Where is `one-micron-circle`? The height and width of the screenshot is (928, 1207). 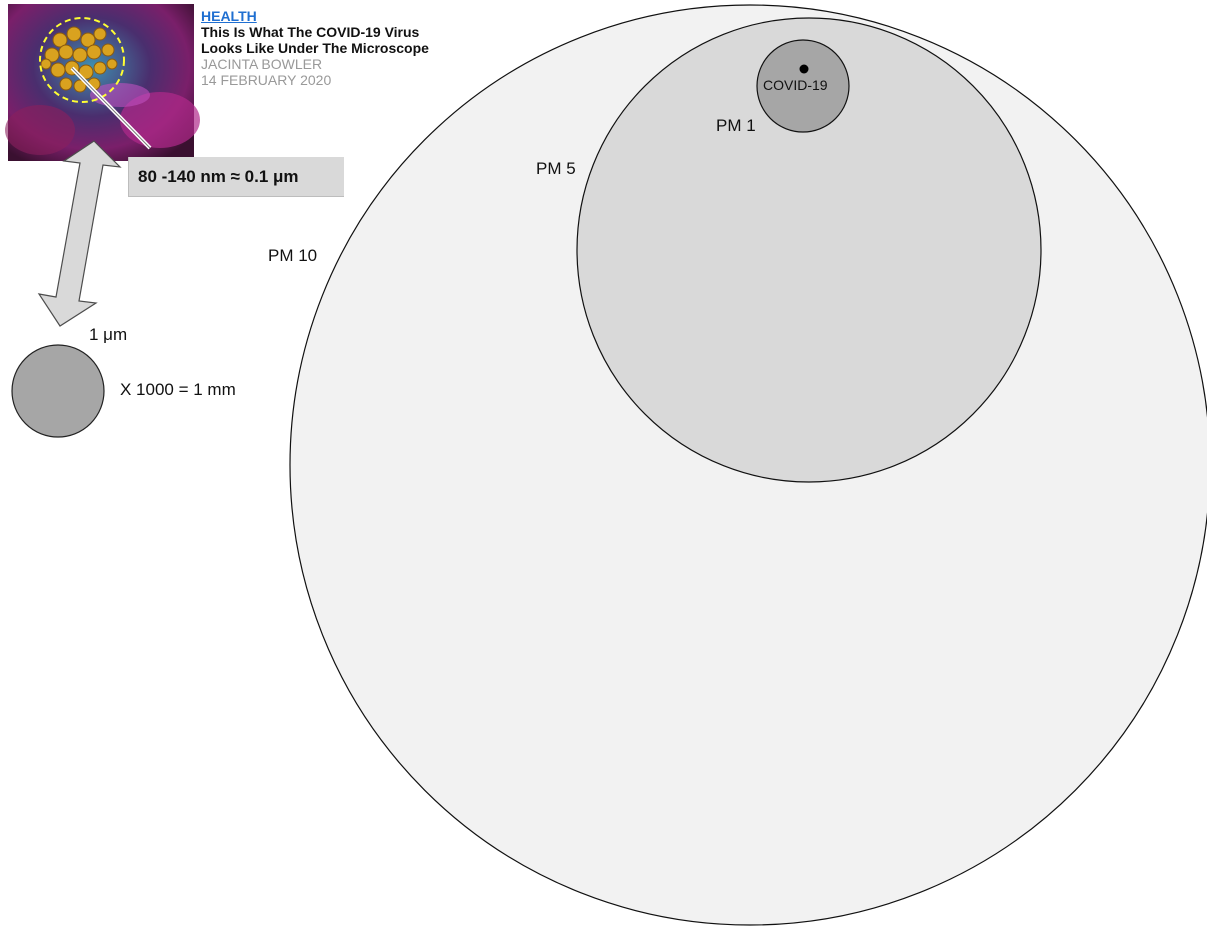
one-micron-circle is located at coordinates (58, 391).